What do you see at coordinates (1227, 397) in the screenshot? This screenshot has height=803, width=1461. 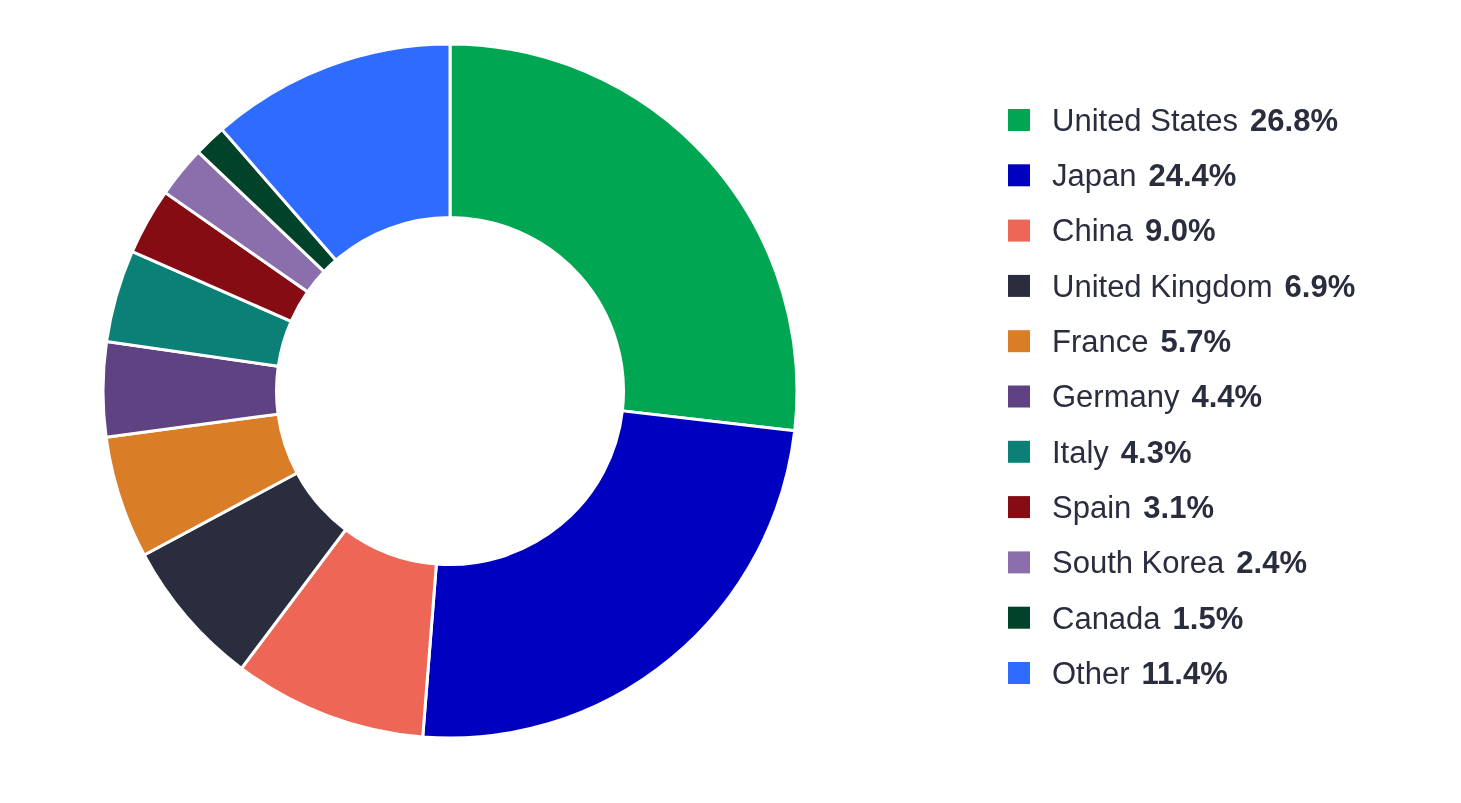 I see `data-label: 4.4%` at bounding box center [1227, 397].